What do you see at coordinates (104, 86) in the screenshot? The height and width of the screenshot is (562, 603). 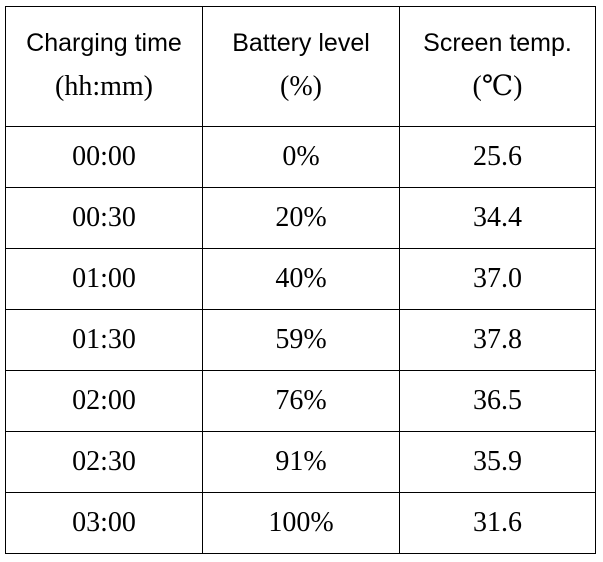 I see `header-unit: (hh:mm)` at bounding box center [104, 86].